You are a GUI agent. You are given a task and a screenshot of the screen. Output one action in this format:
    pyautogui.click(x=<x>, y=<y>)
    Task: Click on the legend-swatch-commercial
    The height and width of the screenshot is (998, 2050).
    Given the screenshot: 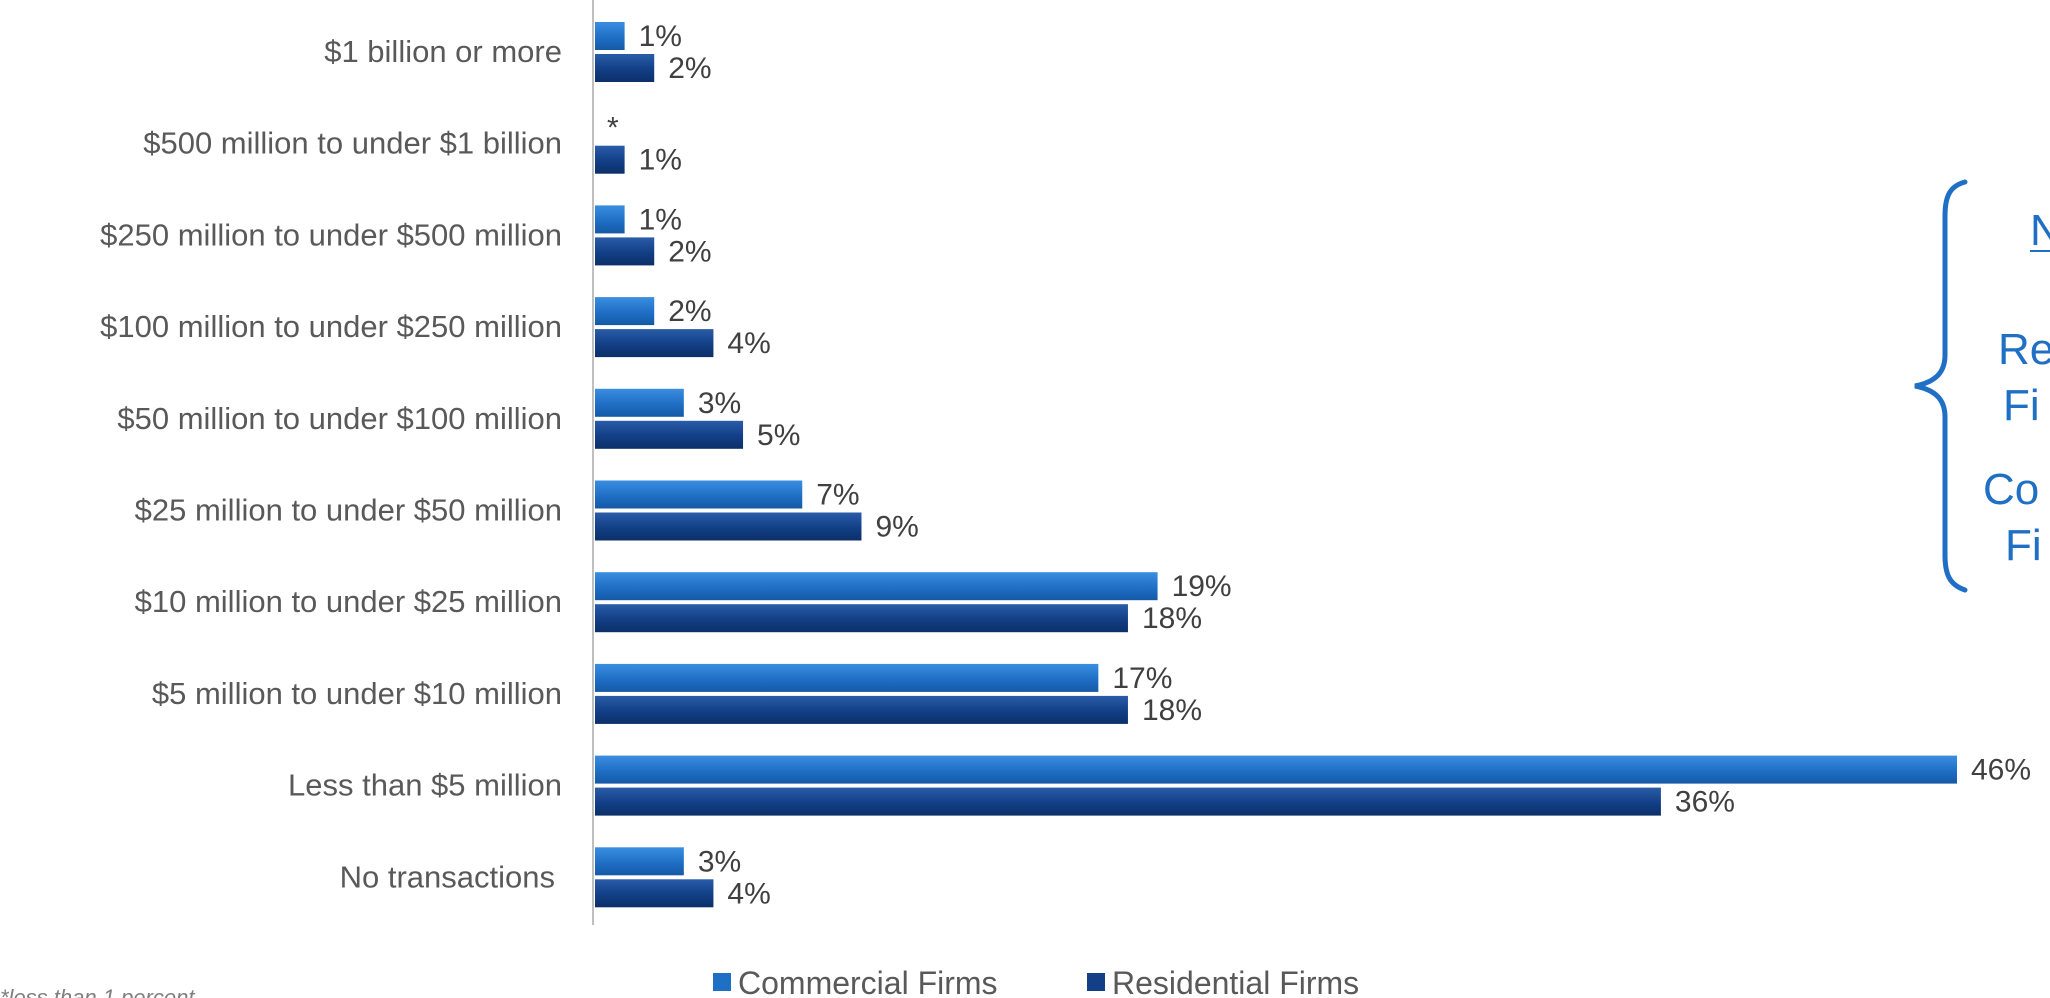 What is the action you would take?
    pyautogui.click(x=722, y=982)
    